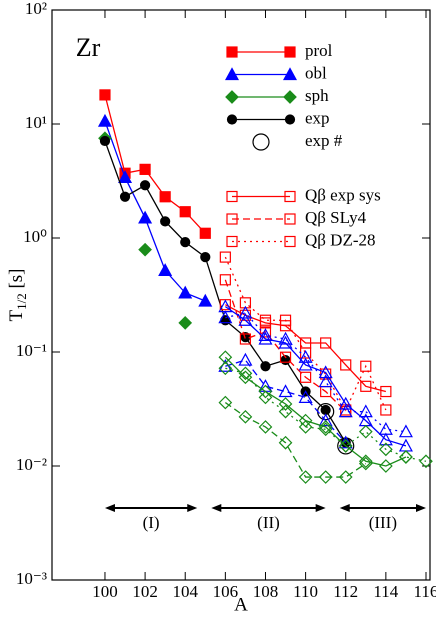  What do you see at coordinates (21, 301) in the screenshot?
I see `y-label-sub: 1/2` at bounding box center [21, 301].